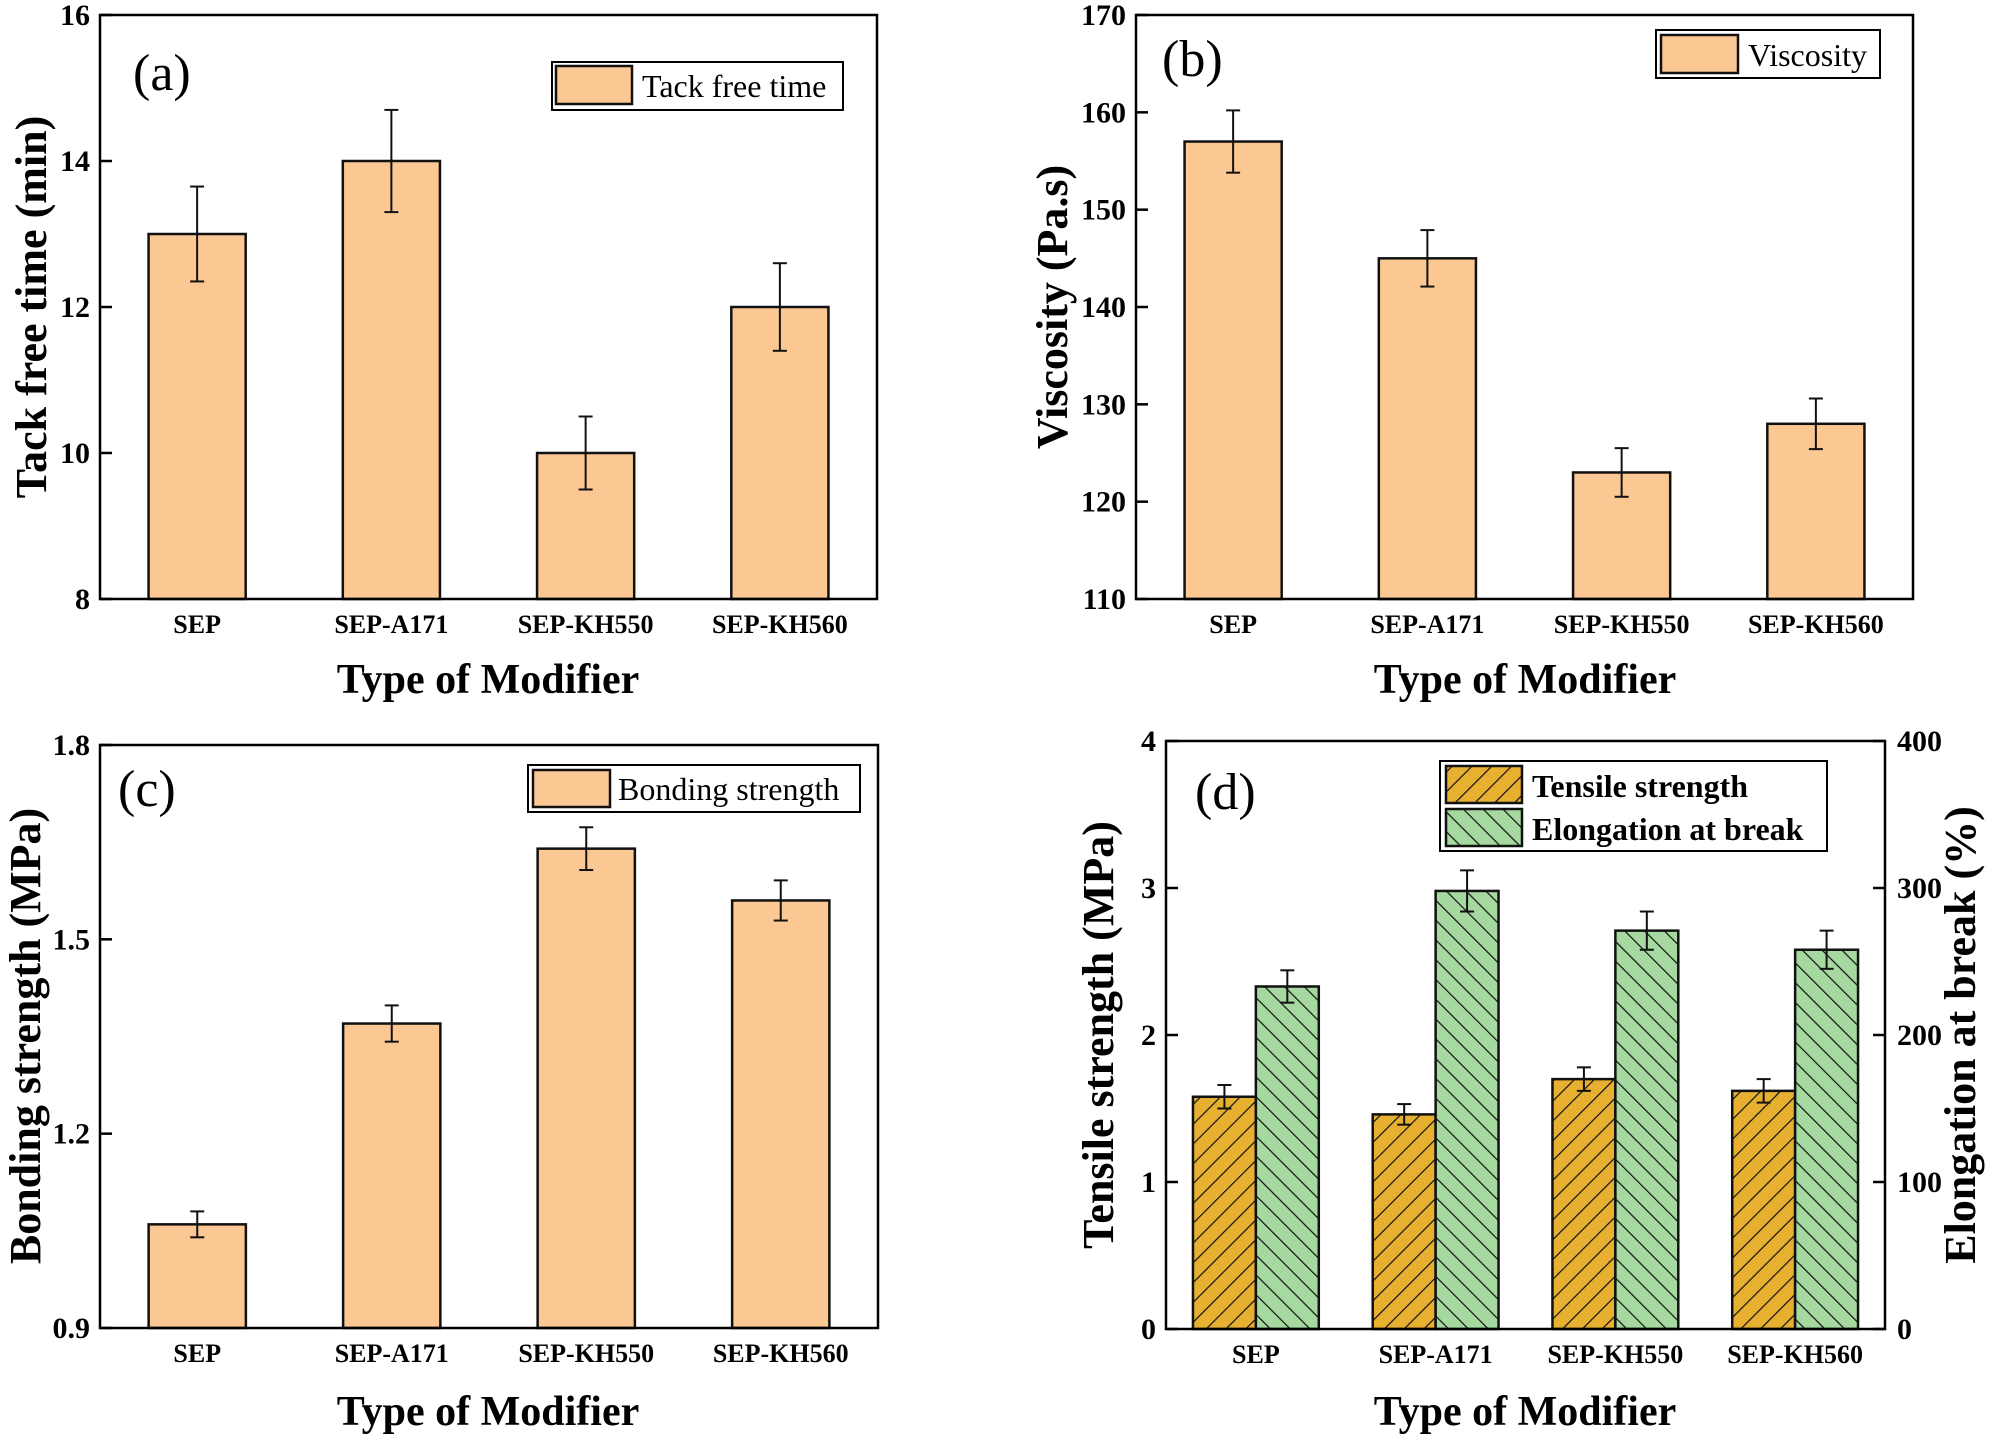  What do you see at coordinates (1103, 502) in the screenshot?
I see `y-tick-label: 120` at bounding box center [1103, 502].